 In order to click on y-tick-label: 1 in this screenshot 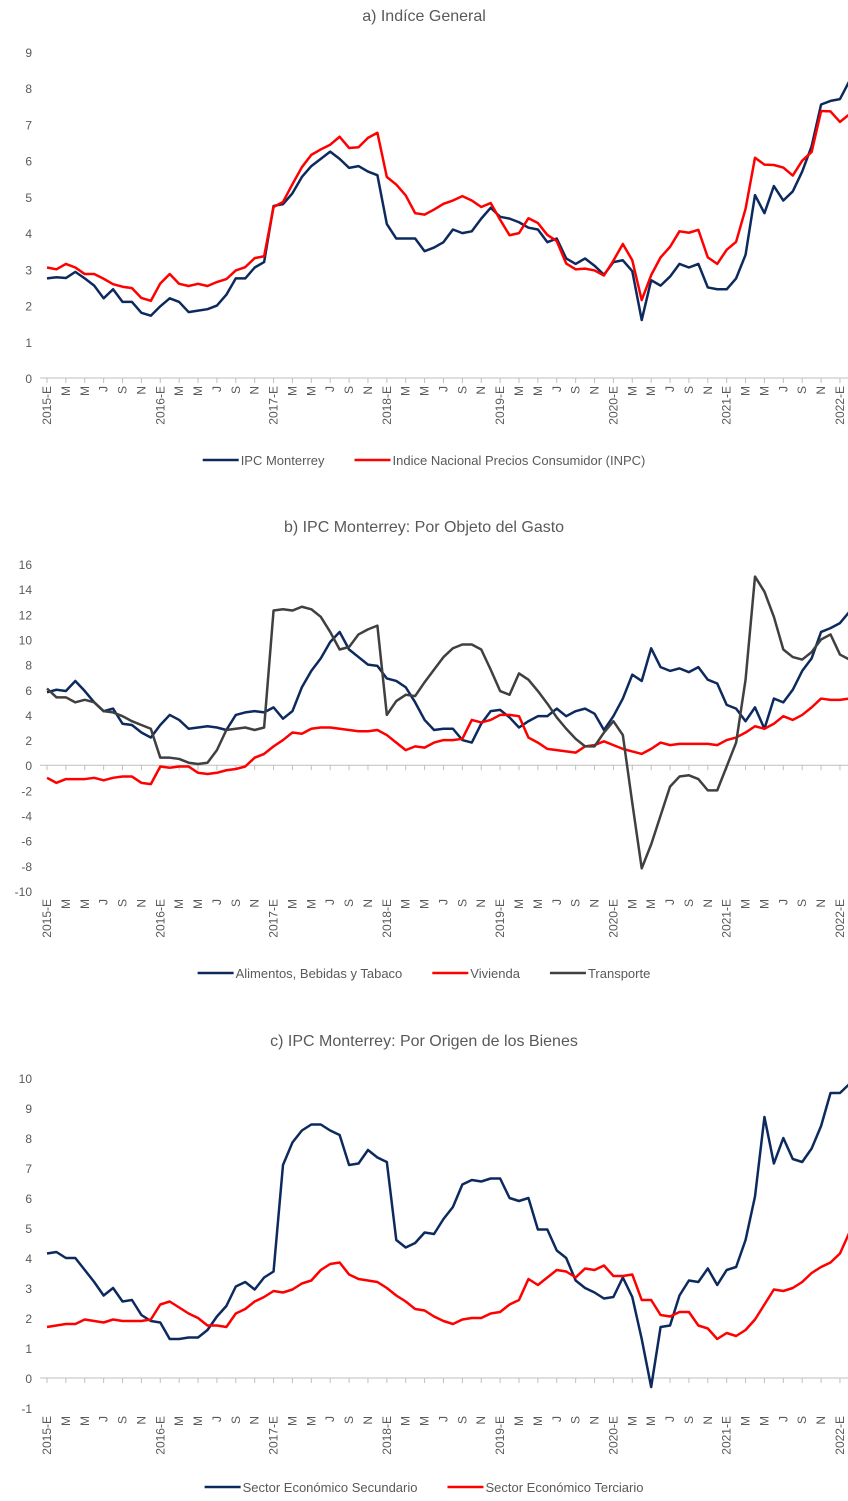, I will do `click(28, 343)`.